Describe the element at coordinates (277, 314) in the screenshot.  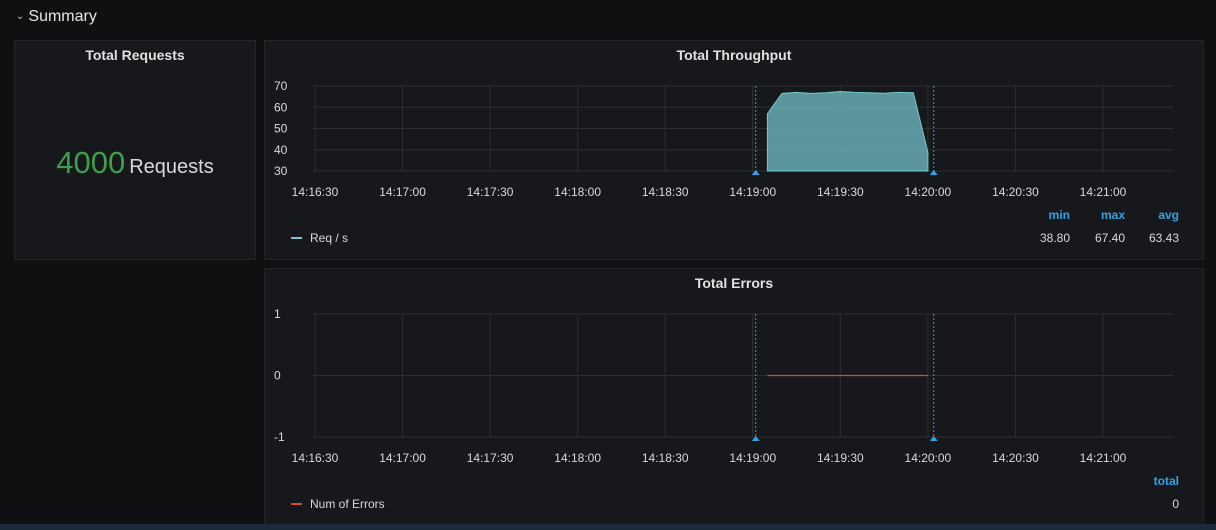
I see `y-tick-label: 1` at that location.